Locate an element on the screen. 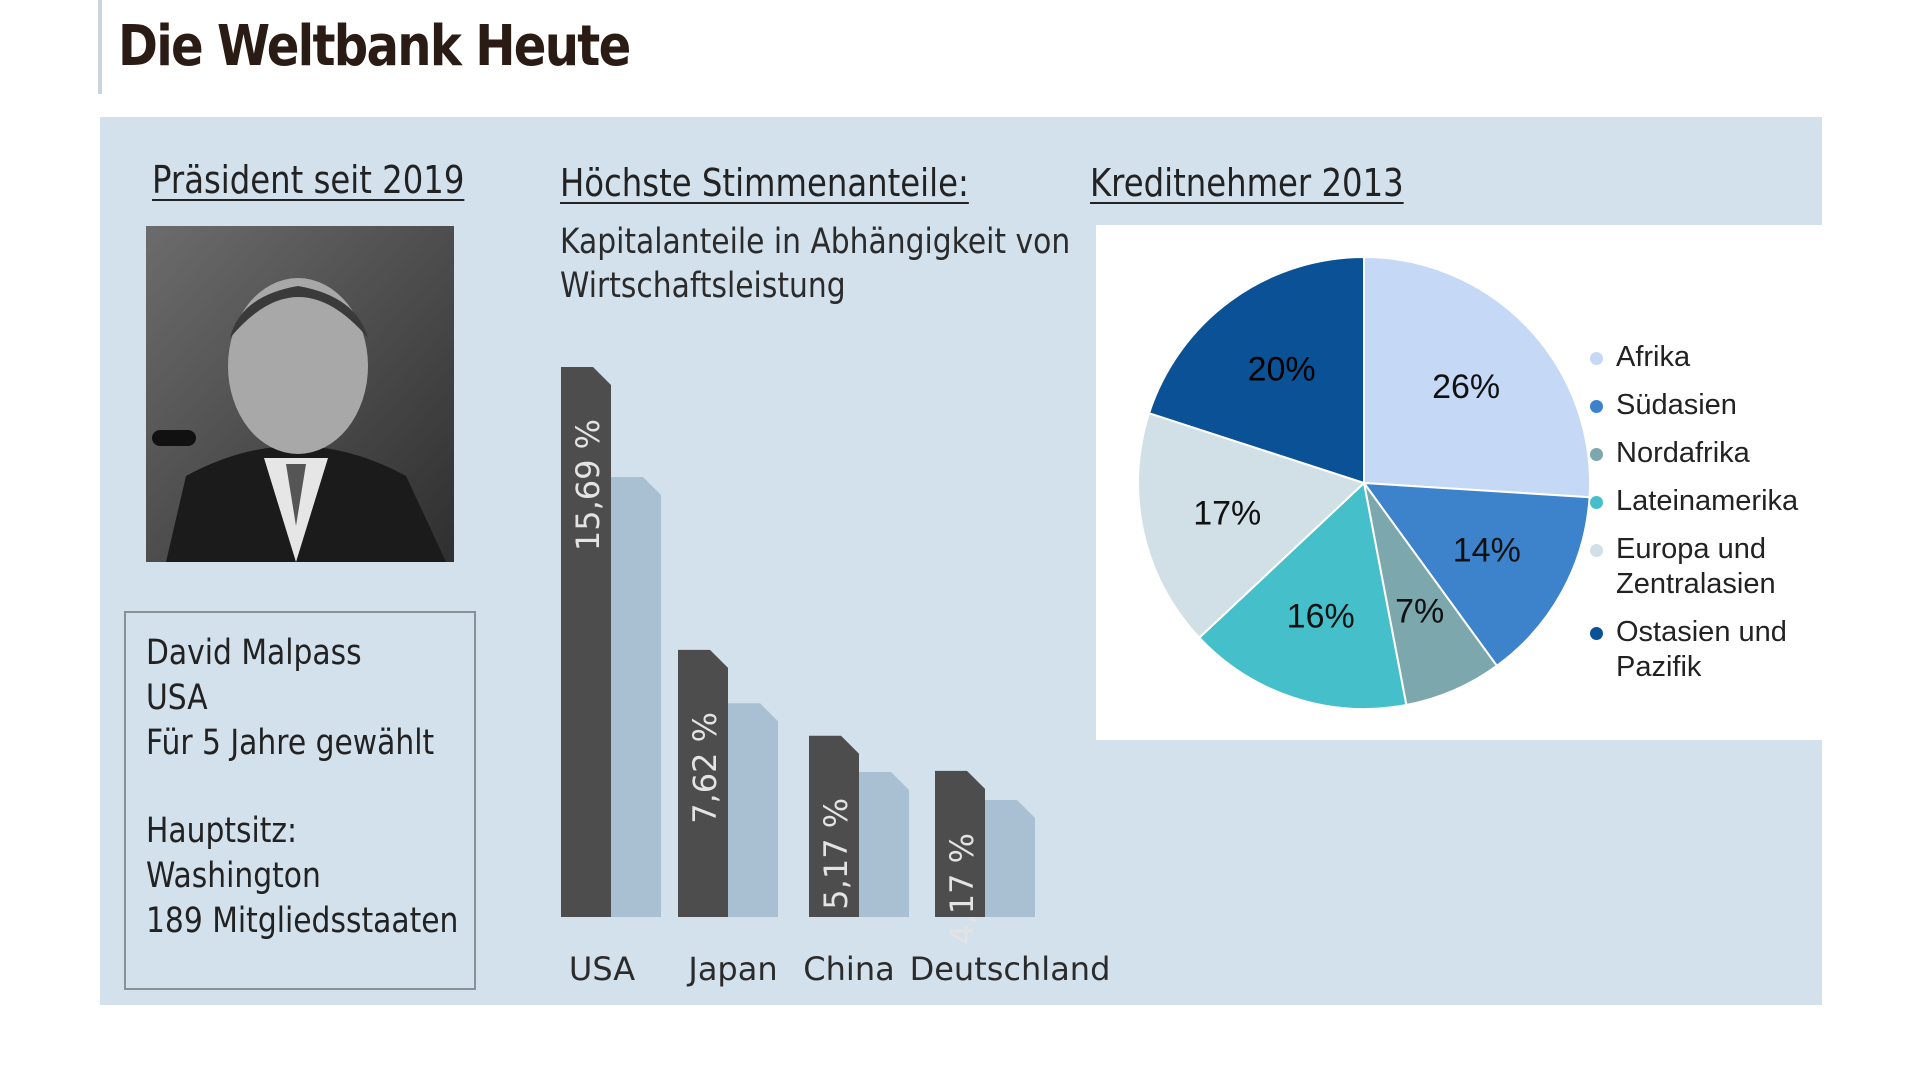 The width and height of the screenshot is (1920, 1080). legend-label-5-0: Ostasien und is located at coordinates (1701, 632).